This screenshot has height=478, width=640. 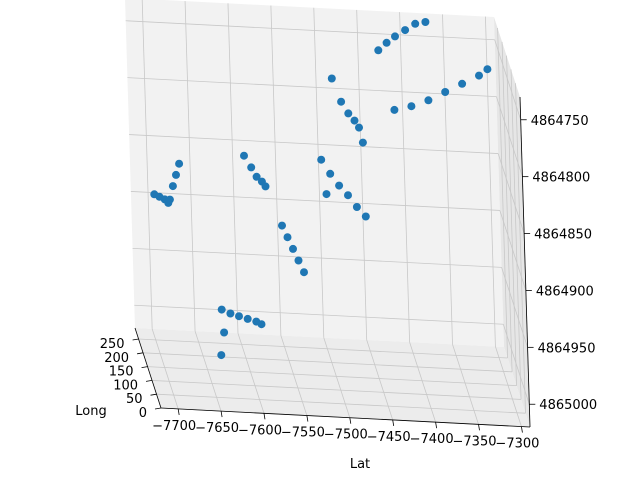 What do you see at coordinates (125, 385) in the screenshot?
I see `y-tick-label: 100` at bounding box center [125, 385].